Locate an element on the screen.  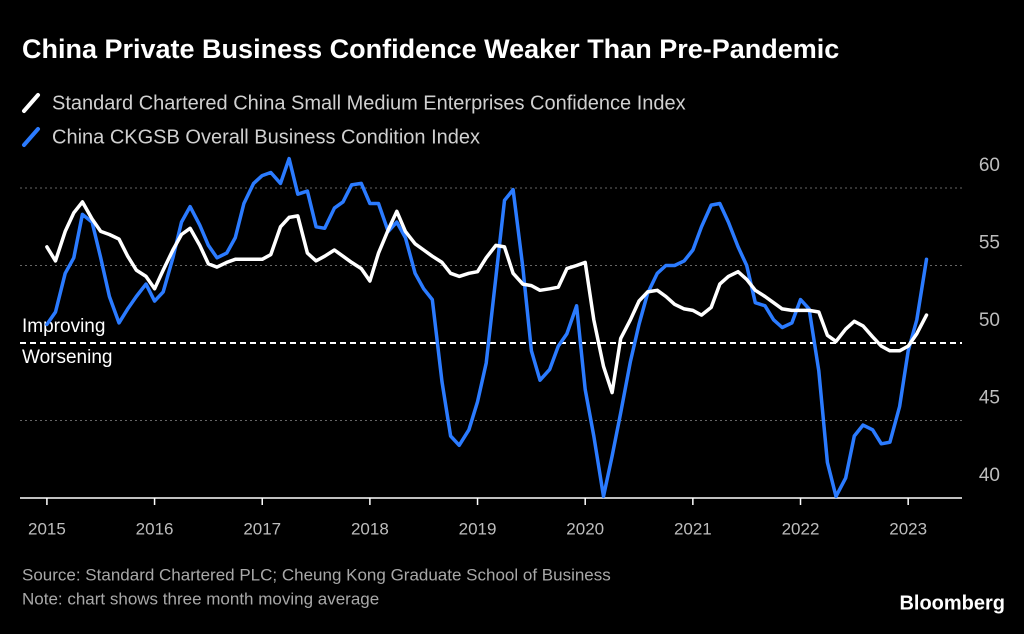
brand: Bloomberg is located at coordinates (952, 603).